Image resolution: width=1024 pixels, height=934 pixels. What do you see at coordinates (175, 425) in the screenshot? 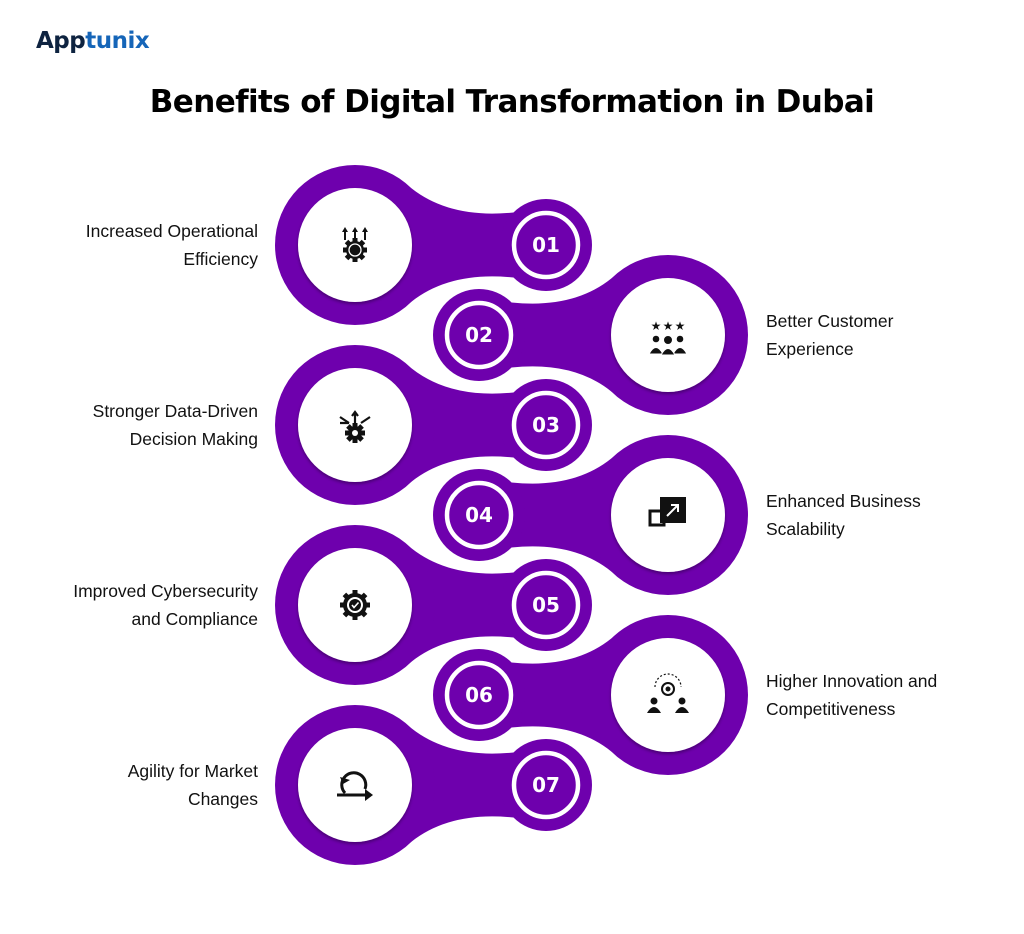
I see `benefit-label: Stronger Data-Driven Decision Making` at bounding box center [175, 425].